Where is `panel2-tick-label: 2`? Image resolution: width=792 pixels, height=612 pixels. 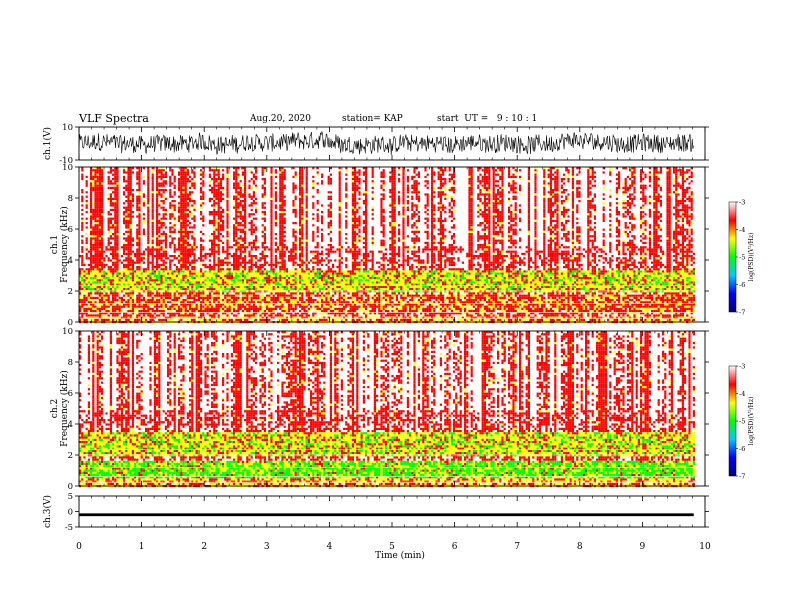 panel2-tick-label: 2 is located at coordinates (70, 292).